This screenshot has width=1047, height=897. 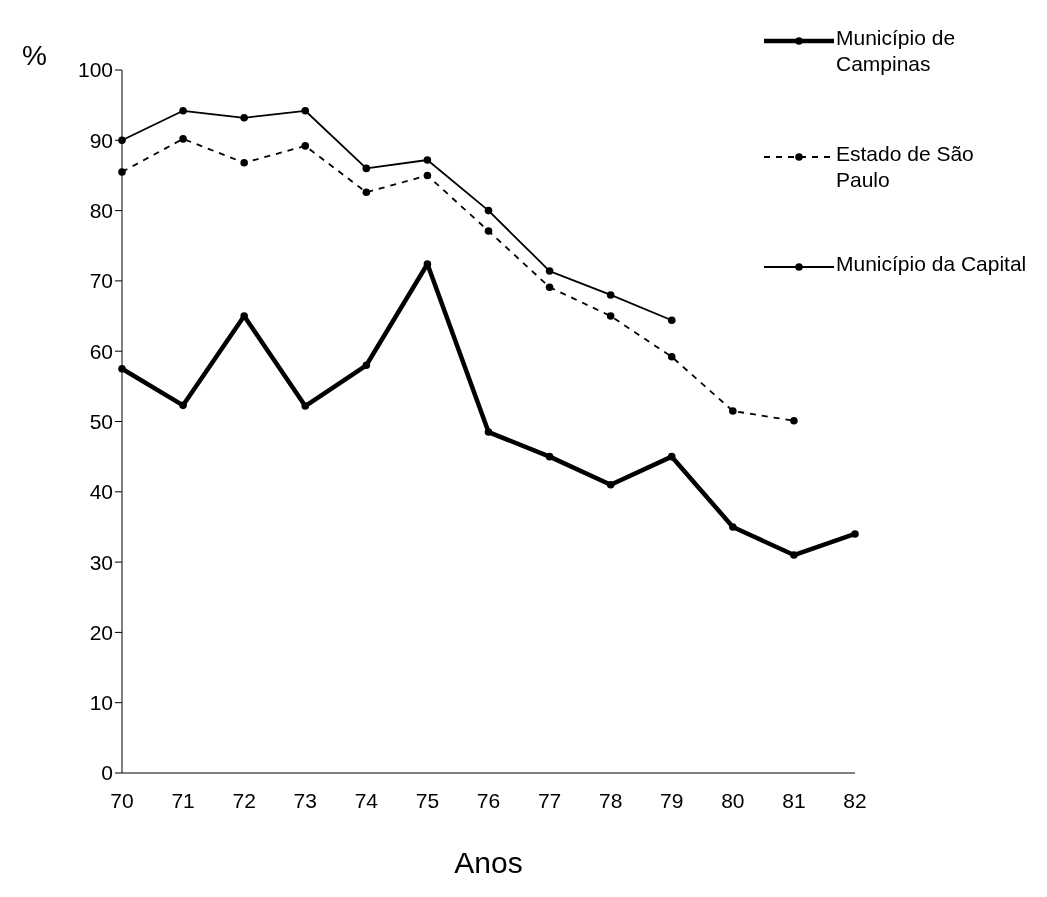 What do you see at coordinates (101, 492) in the screenshot?
I see `y-tick-label: 40` at bounding box center [101, 492].